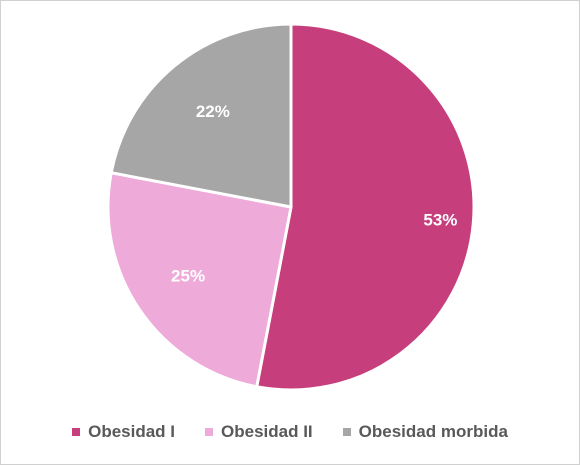  I want to click on data-label: 22%, so click(213, 111).